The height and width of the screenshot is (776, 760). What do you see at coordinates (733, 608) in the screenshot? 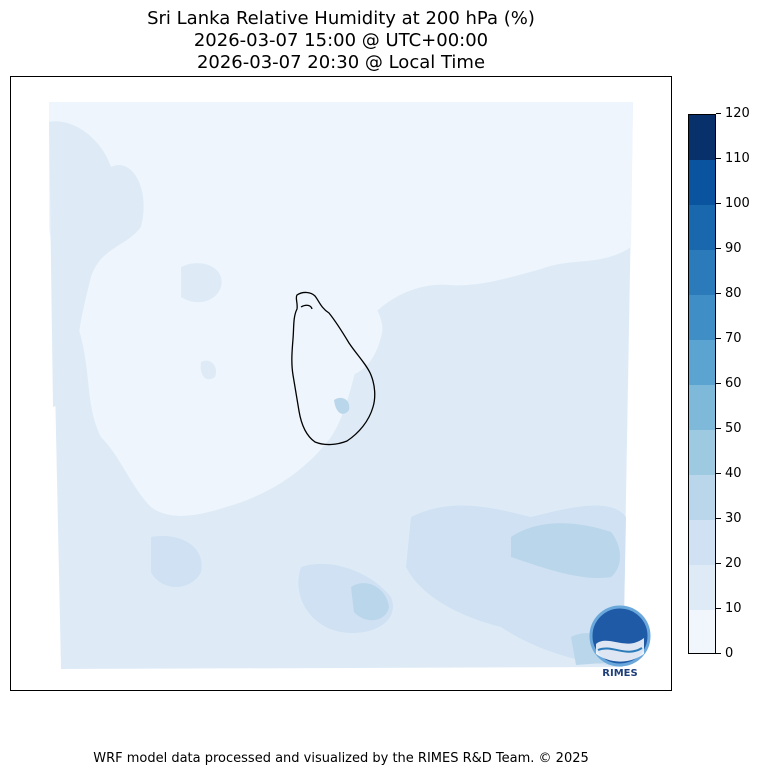
I see `colorbar-tick-label: 10` at bounding box center [733, 608].